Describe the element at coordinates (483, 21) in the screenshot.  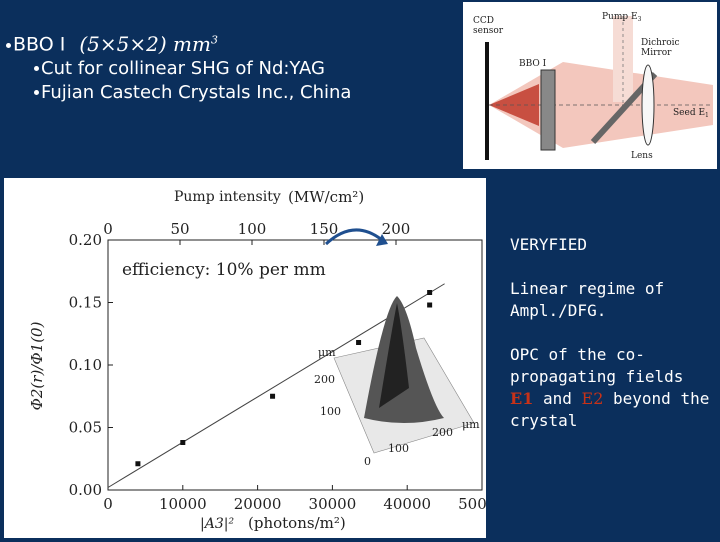
I see `ccd-label: CCD` at that location.